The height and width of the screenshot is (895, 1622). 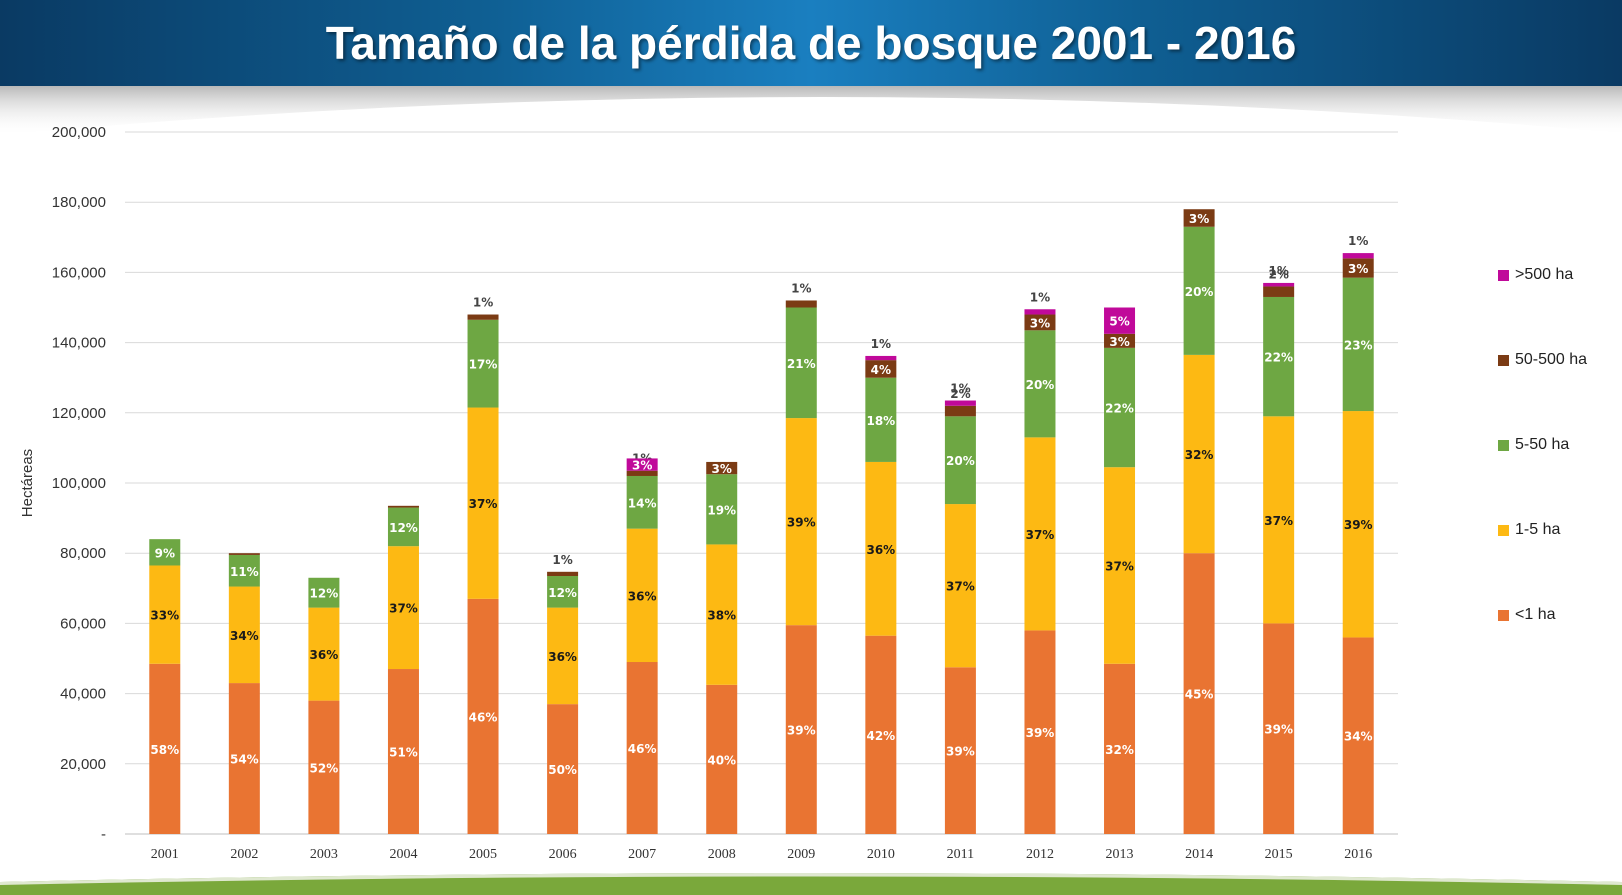 What do you see at coordinates (483, 365) in the screenshot?
I see `data-label: 17%` at bounding box center [483, 365].